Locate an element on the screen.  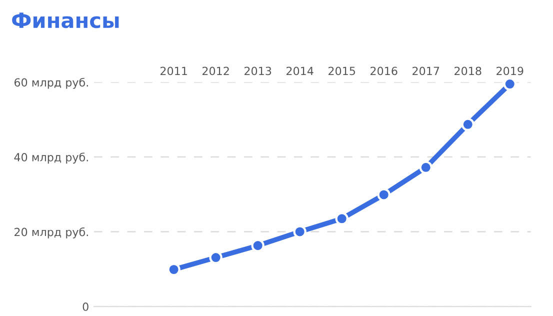
x-tick-label: 2012 is located at coordinates (215, 71).